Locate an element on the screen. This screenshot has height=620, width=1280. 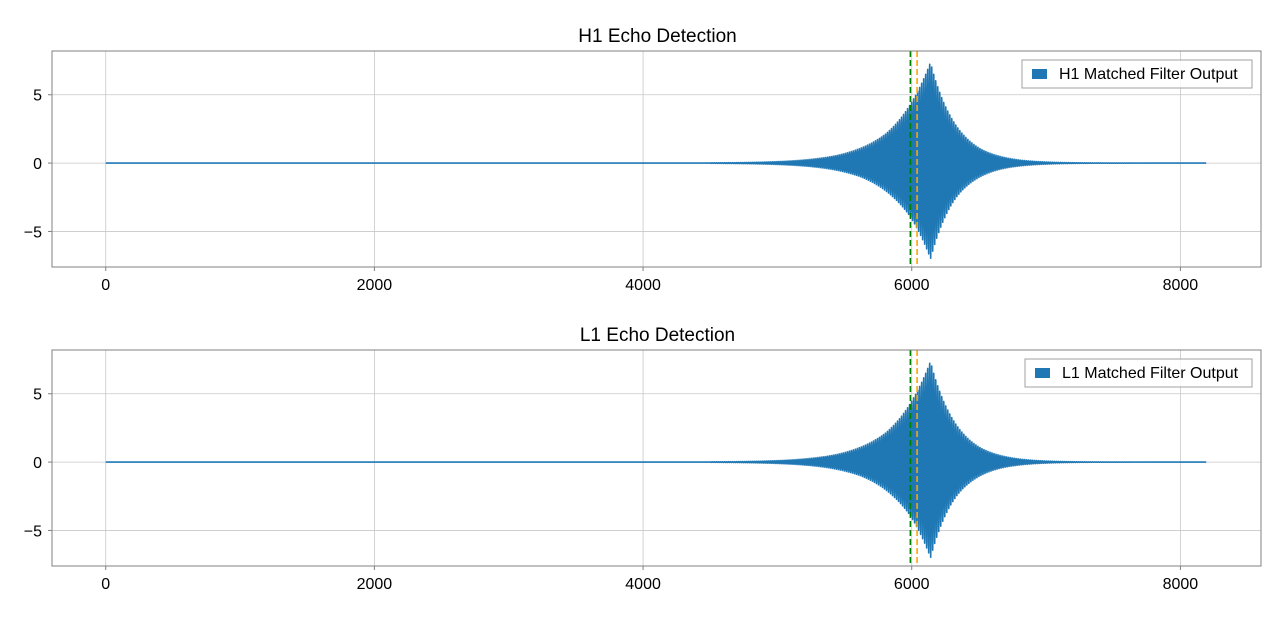
chart-title: H1 Echo Detection is located at coordinates (657, 36).